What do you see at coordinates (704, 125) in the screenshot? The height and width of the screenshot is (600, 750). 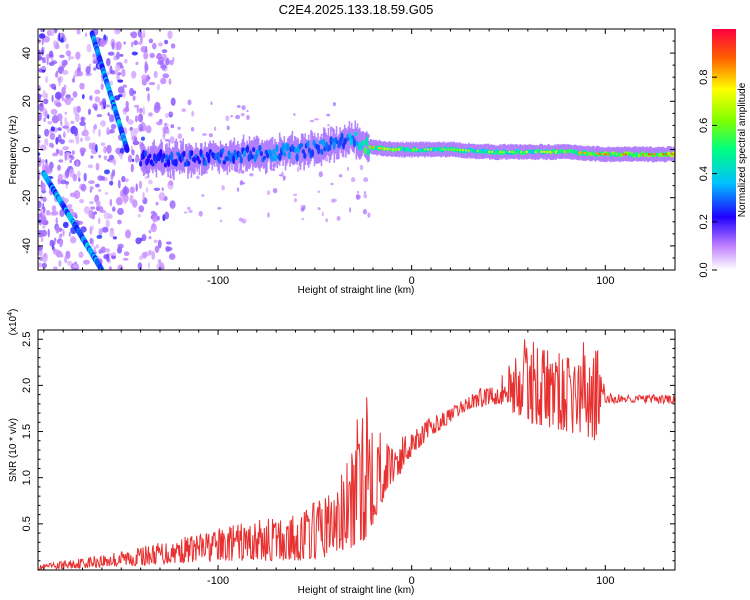 I see `colorbar-tick-label: 0.6` at bounding box center [704, 125].